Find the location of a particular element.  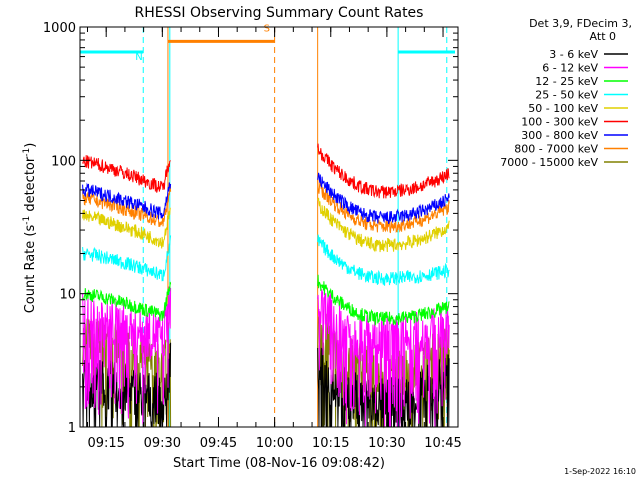

y-tick-label: 10 is located at coordinates (67, 295).